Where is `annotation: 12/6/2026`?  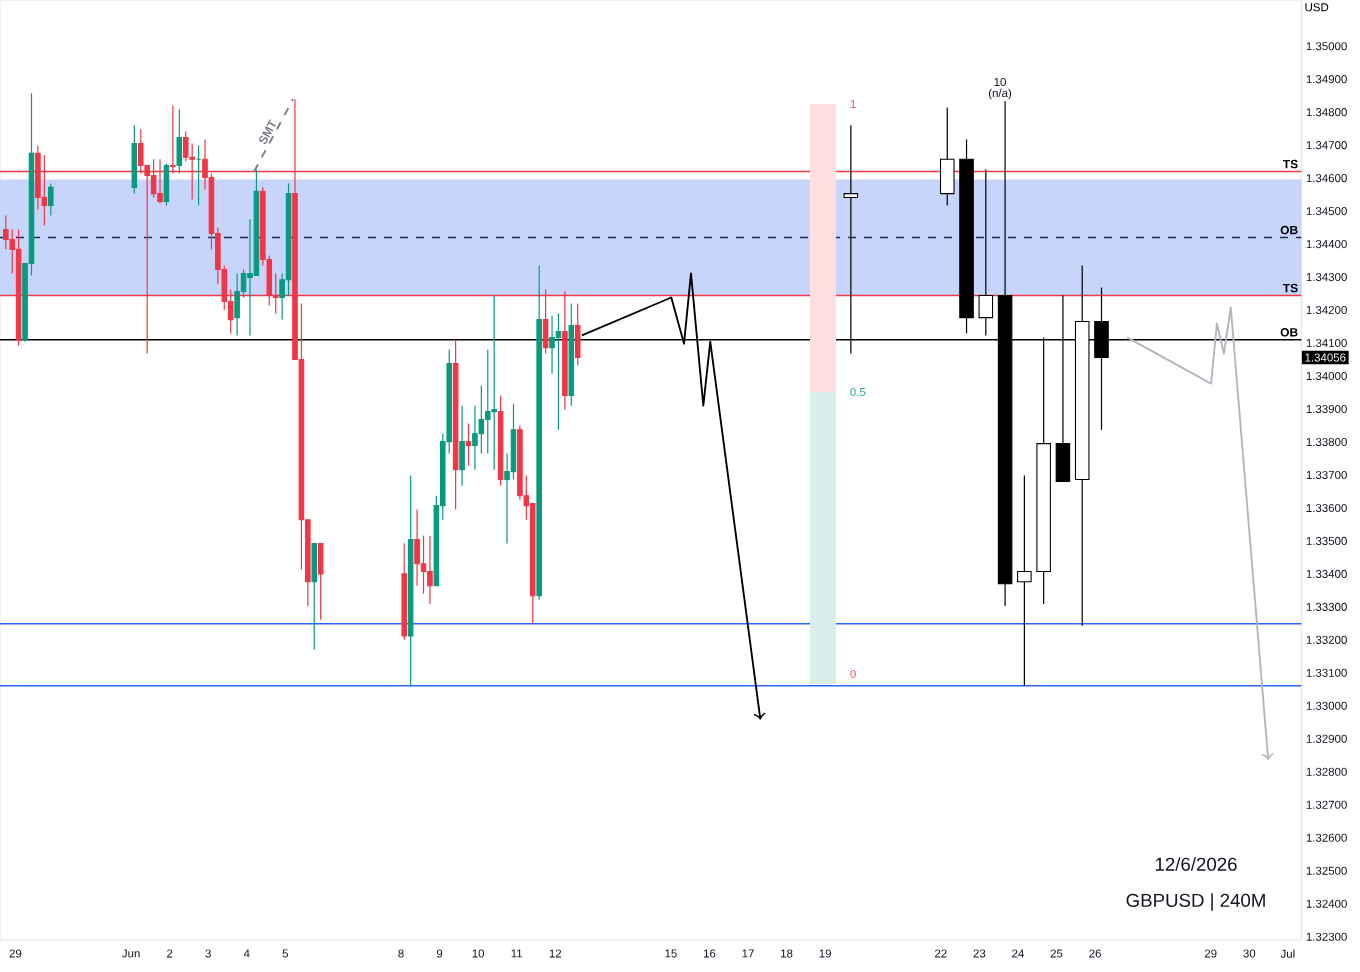
annotation: 12/6/2026 is located at coordinates (1196, 864).